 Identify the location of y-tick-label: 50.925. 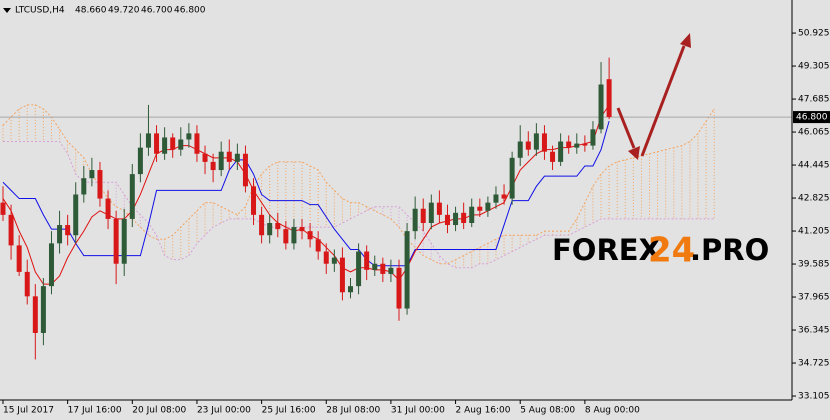
(814, 34).